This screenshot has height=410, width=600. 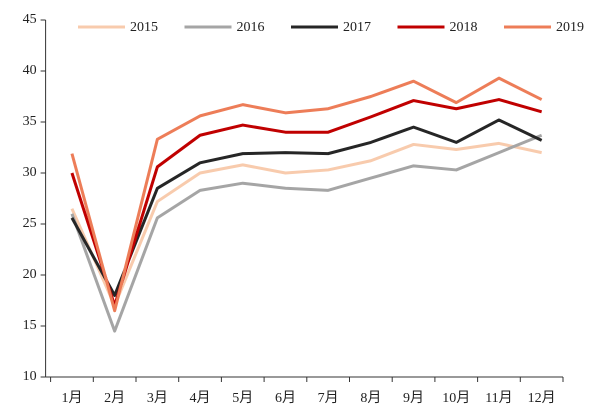 I want to click on x-tick-label: 11月, so click(x=498, y=398).